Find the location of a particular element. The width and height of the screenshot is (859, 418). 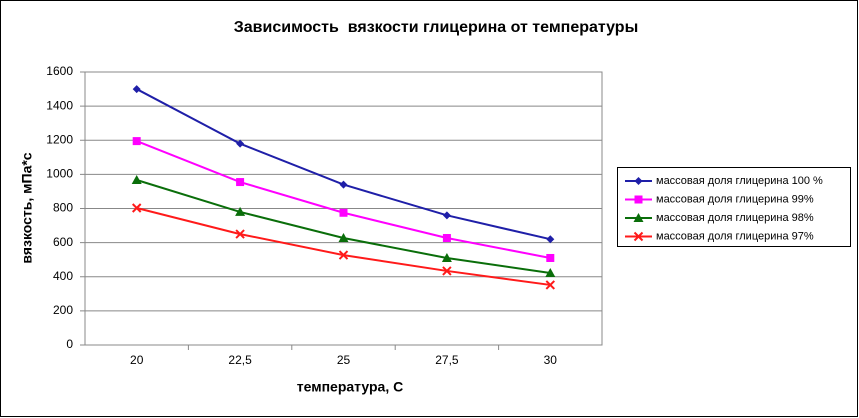

legend-label: массовая доля глицерина 99% is located at coordinates (735, 199).